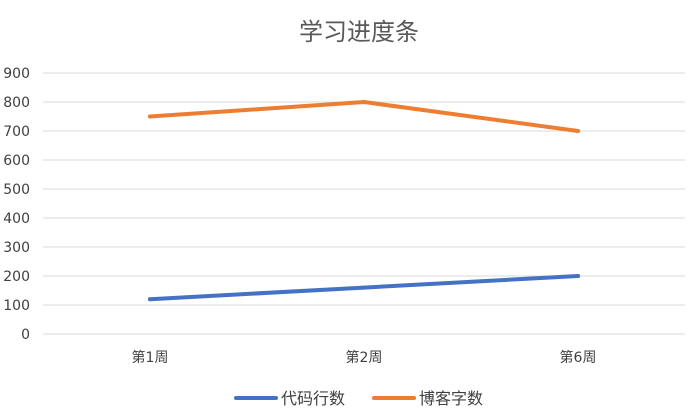 This screenshot has width=700, height=420. What do you see at coordinates (25, 335) in the screenshot?
I see `y-tick-label: 0` at bounding box center [25, 335].